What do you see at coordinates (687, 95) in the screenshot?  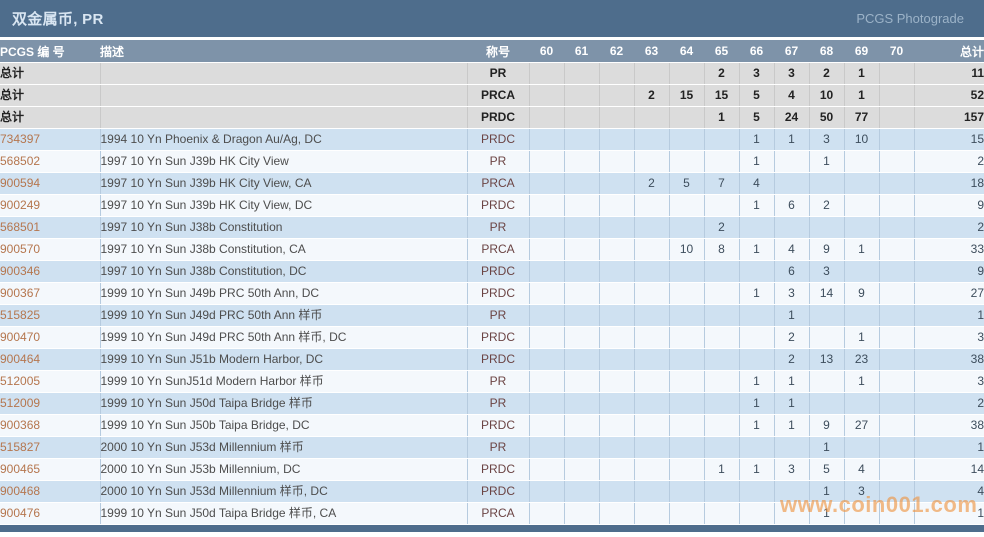 I see `grade-64-count: 15` at bounding box center [687, 95].